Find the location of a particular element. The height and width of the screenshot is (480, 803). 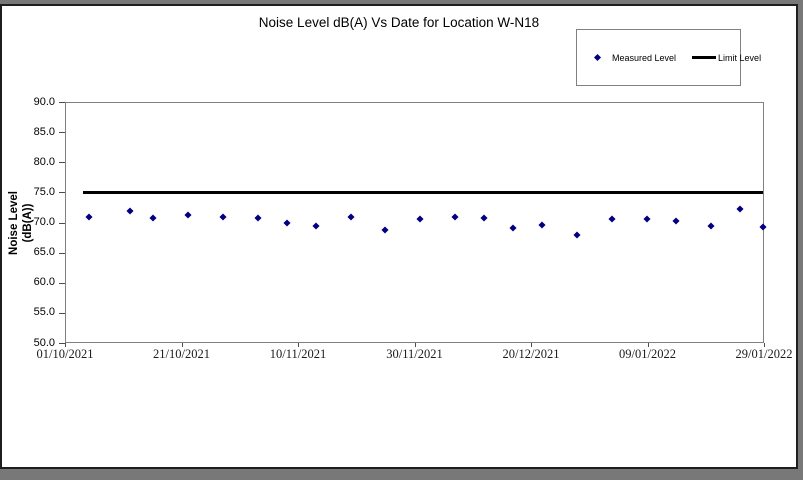

limit-level-line is located at coordinates (423, 193).